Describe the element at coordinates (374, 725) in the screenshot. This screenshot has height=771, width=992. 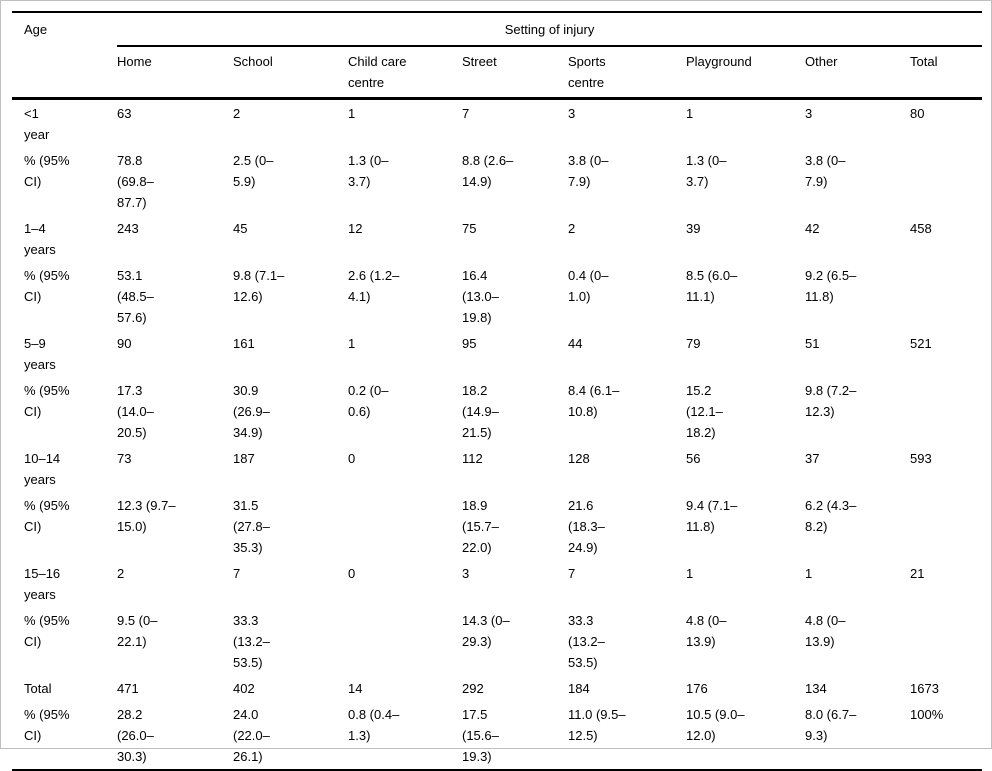
I see `data-cell: 0.8 (0.4– 1.3)` at that location.